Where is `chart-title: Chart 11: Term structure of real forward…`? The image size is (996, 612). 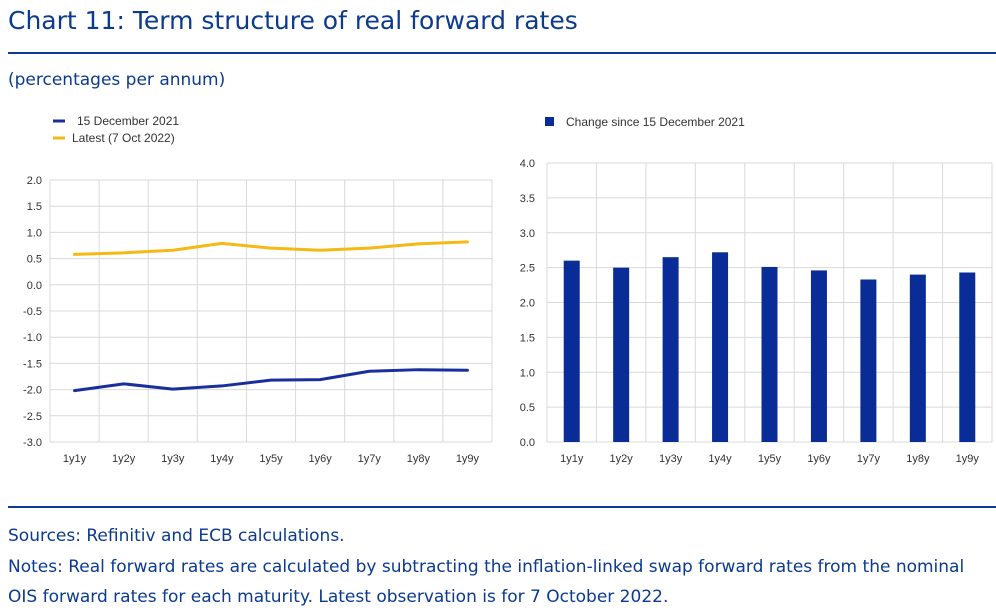
chart-title: Chart 11: Term structure of real forward… is located at coordinates (293, 20).